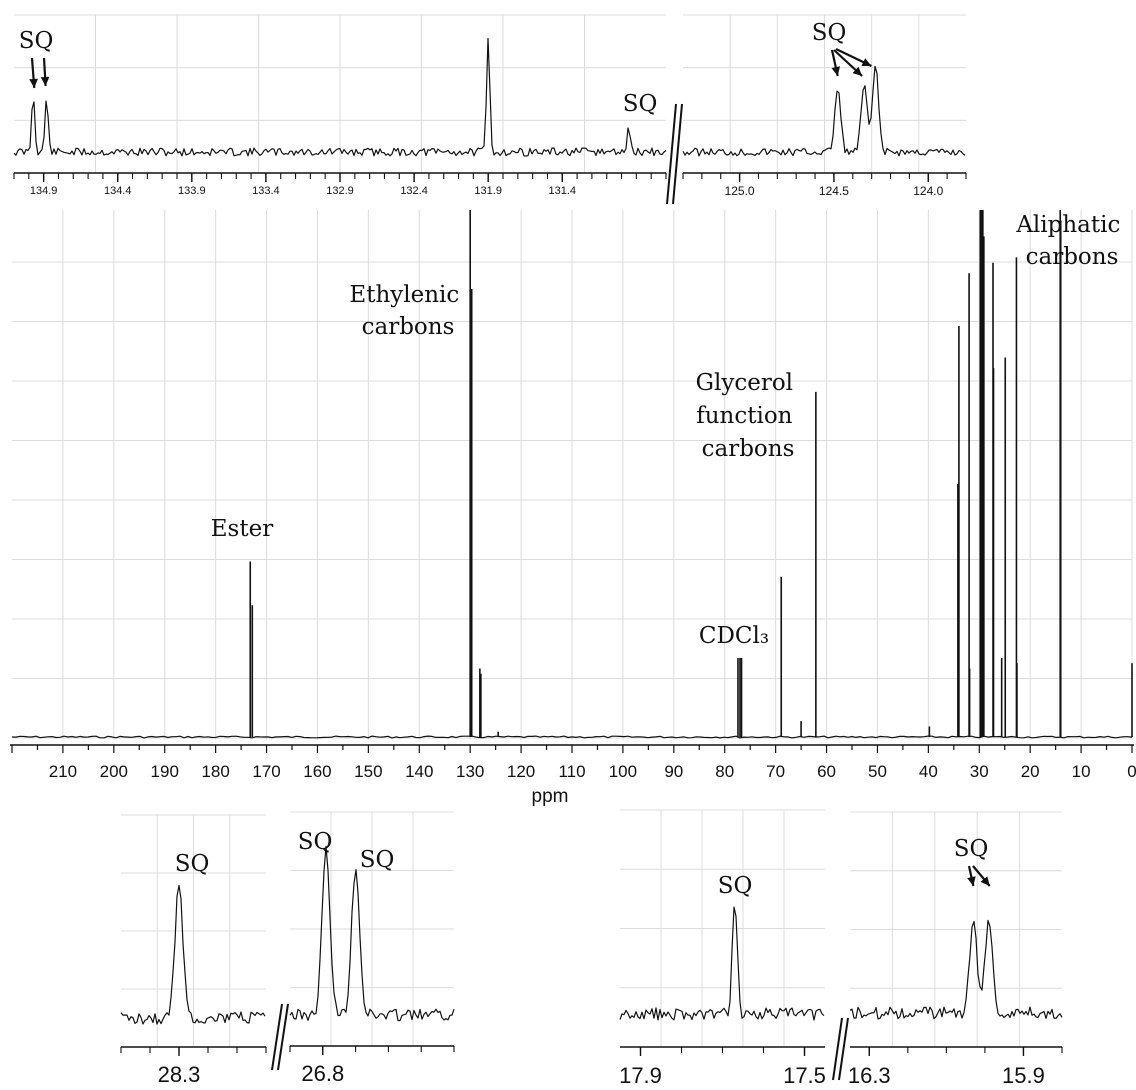  I want to click on inset-x-tick-label: 17.9, so click(640, 1075).